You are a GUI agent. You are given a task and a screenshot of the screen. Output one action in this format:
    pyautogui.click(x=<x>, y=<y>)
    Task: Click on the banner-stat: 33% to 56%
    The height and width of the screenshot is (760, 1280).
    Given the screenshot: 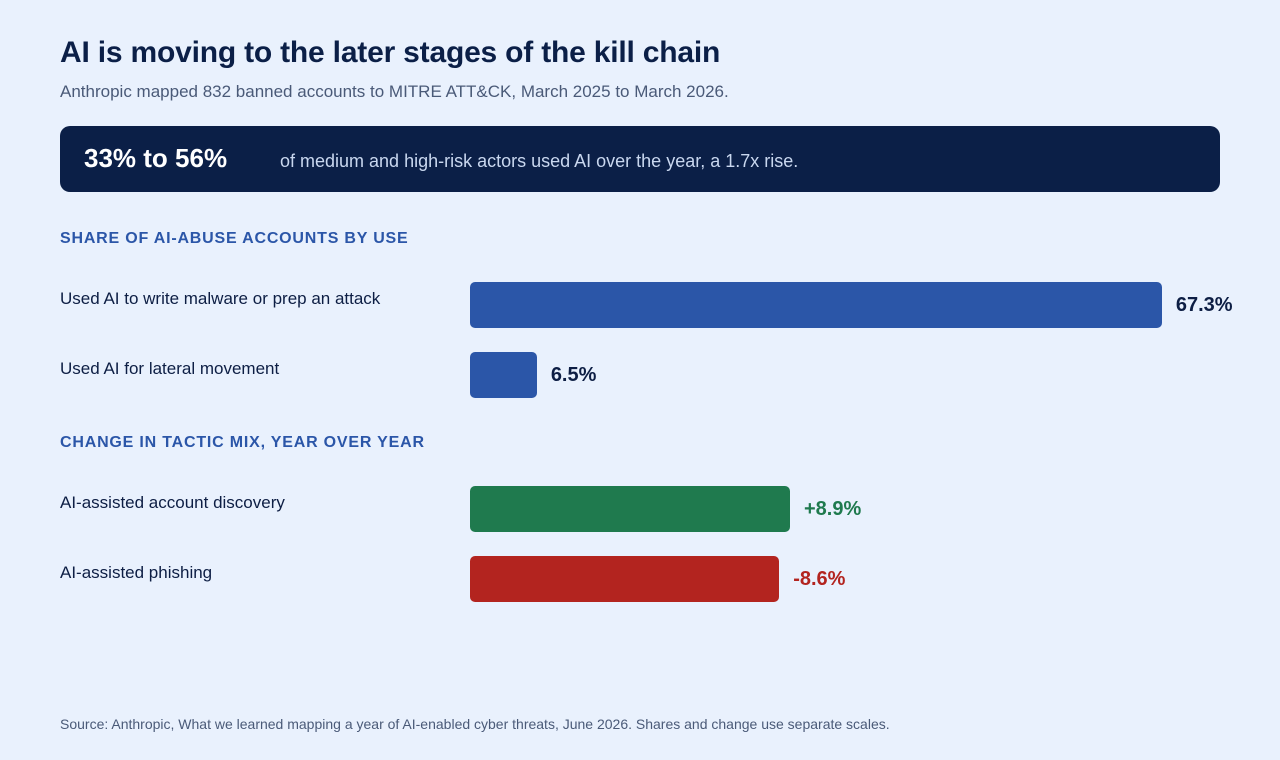 What is the action you would take?
    pyautogui.click(x=156, y=158)
    